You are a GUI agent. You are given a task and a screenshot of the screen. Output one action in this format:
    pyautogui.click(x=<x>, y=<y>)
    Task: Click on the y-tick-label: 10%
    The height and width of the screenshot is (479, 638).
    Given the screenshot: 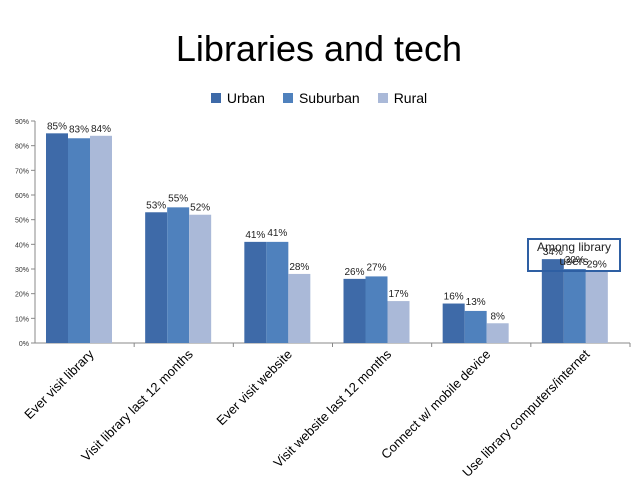 What is the action you would take?
    pyautogui.click(x=22, y=319)
    